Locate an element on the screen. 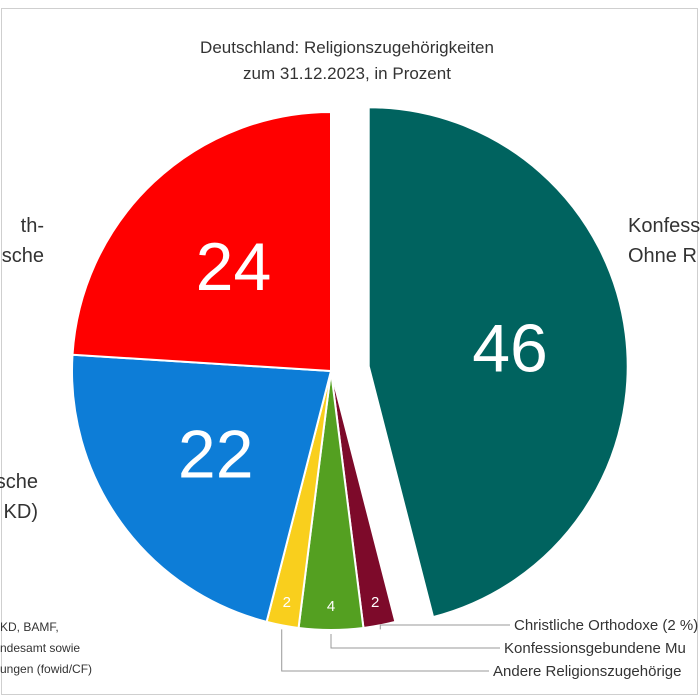 The image size is (700, 700). value-label-christliche-orthodoxe: 2 is located at coordinates (375, 602).